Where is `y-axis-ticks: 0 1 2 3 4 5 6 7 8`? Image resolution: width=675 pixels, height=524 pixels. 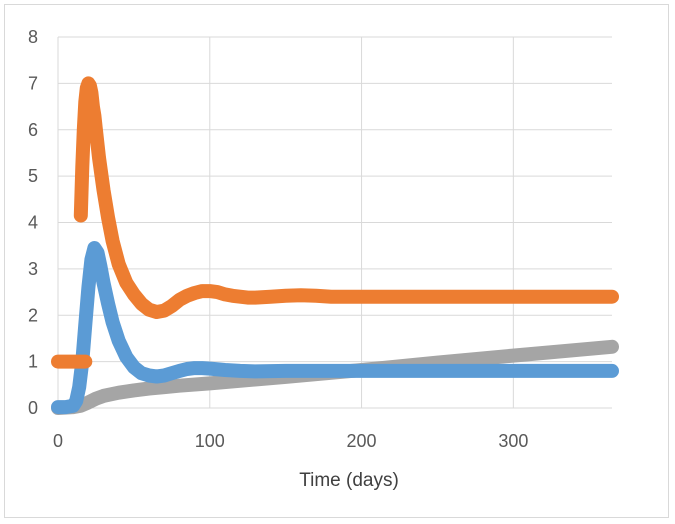
y-axis-ticks: 0 1 2 3 4 5 6 7 8 is located at coordinates (33, 222).